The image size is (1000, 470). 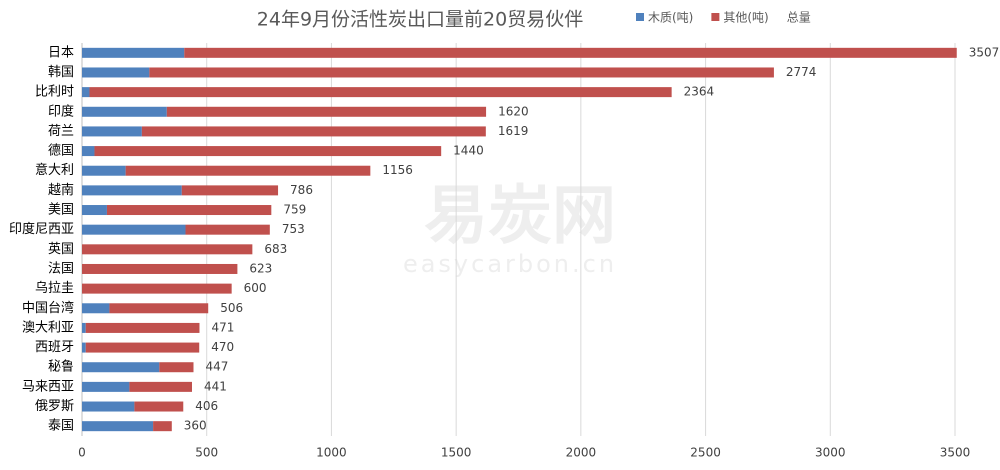 What do you see at coordinates (955, 453) in the screenshot?
I see `x-tick-label: 3500` at bounding box center [955, 453].